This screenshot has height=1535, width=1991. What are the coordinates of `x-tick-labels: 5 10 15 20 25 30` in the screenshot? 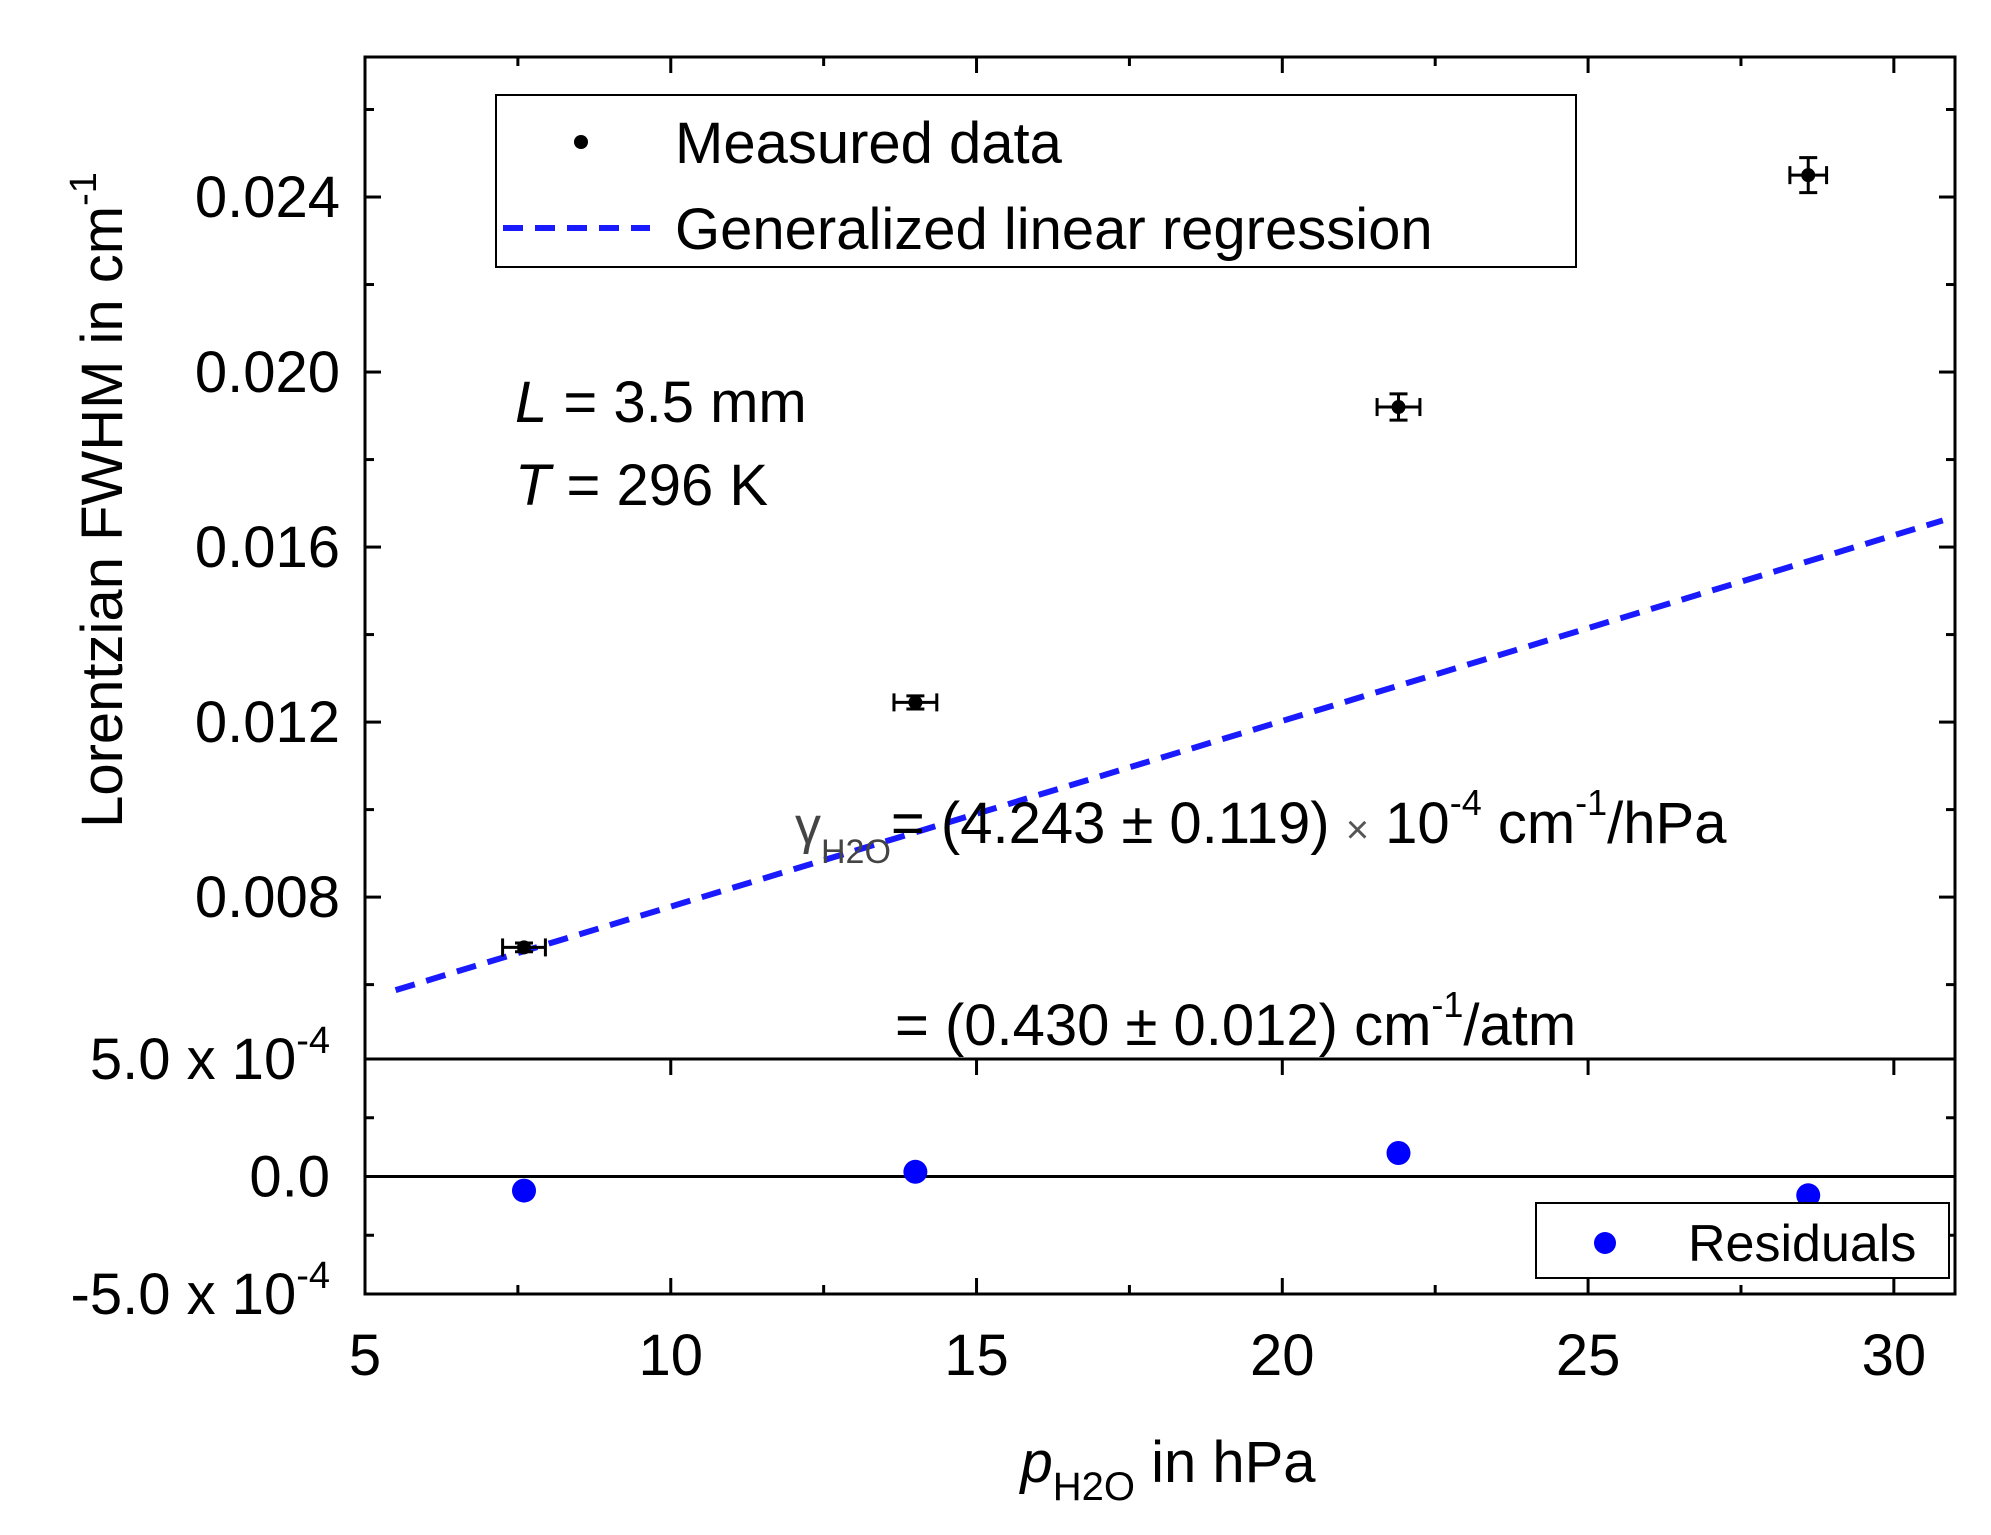 It's located at (1137, 1355).